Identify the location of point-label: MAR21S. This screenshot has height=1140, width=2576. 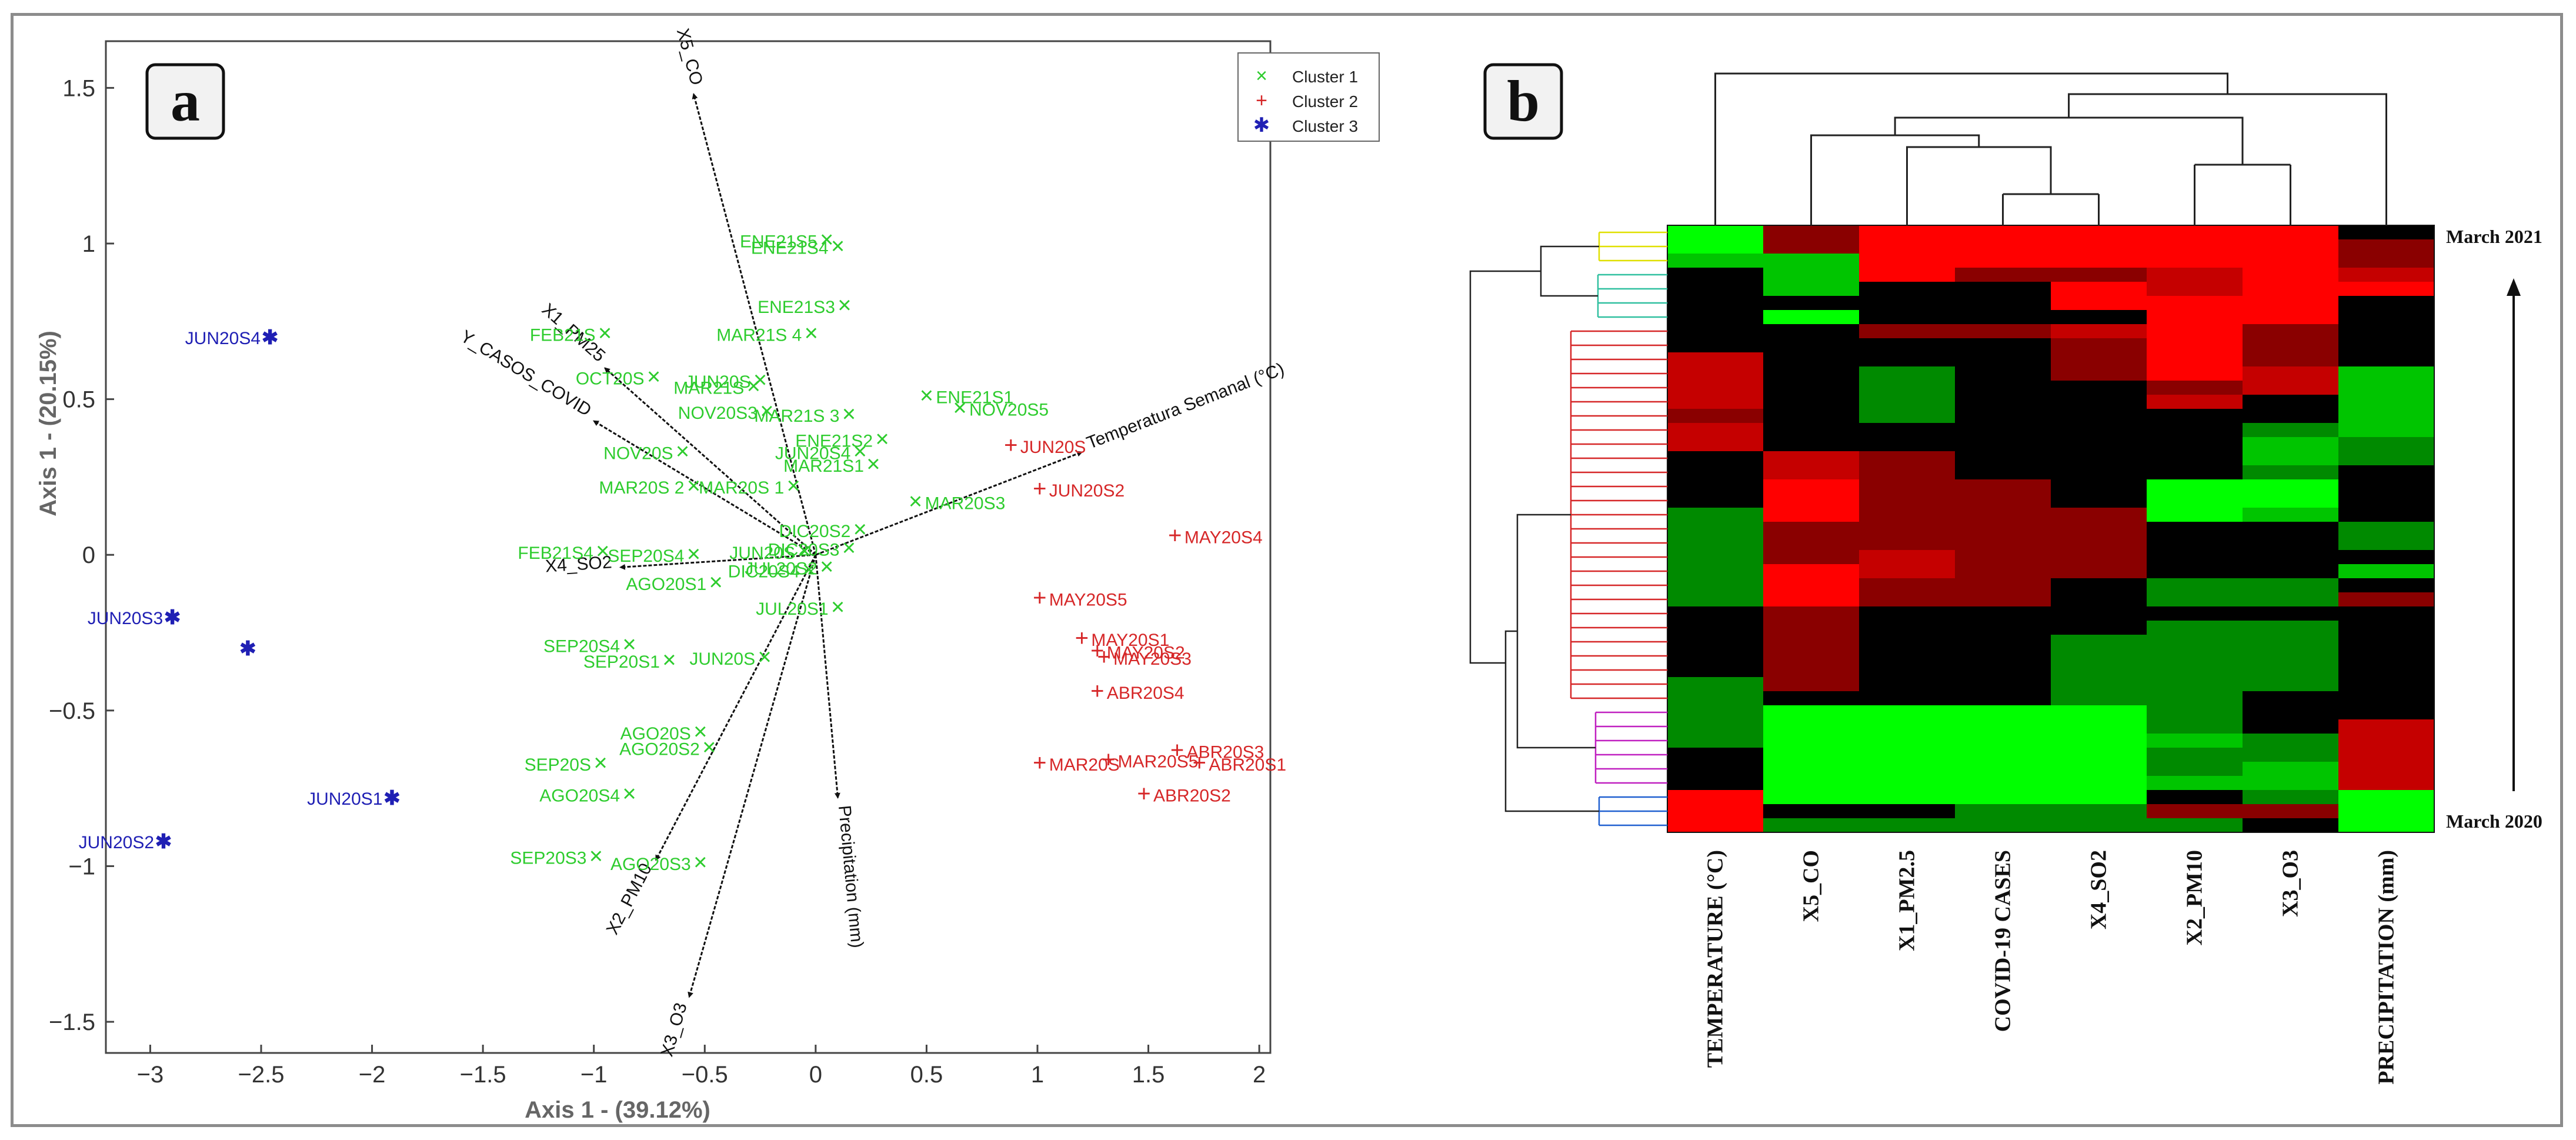
(708, 388).